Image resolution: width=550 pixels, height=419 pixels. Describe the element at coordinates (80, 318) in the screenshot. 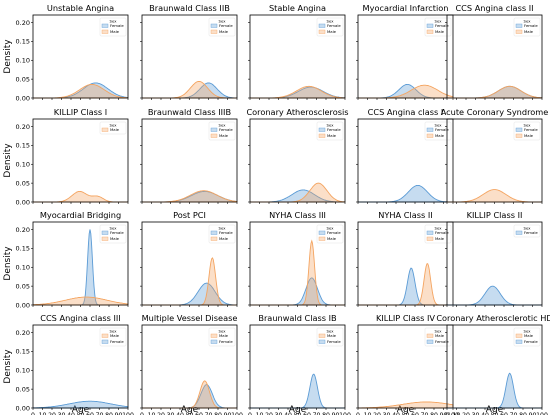

I see `panel-title-ccs-angina-class-iii: CCS Angina class III` at that location.